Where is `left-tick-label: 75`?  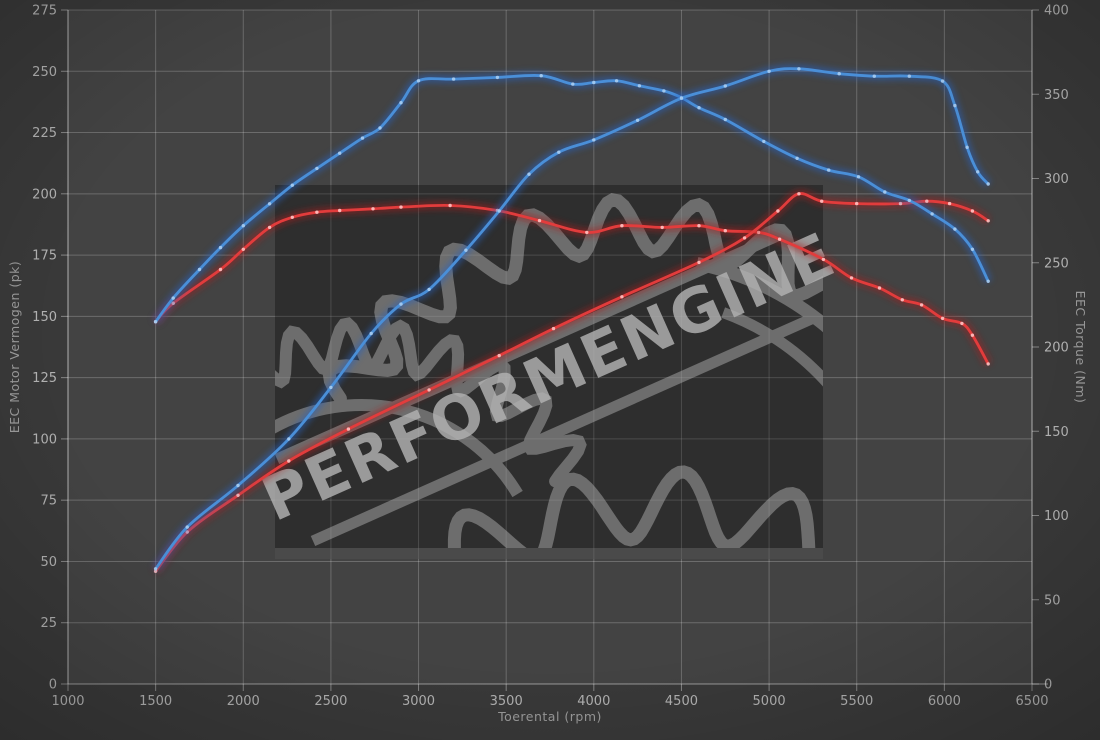 left-tick-label: 75 is located at coordinates (48, 501).